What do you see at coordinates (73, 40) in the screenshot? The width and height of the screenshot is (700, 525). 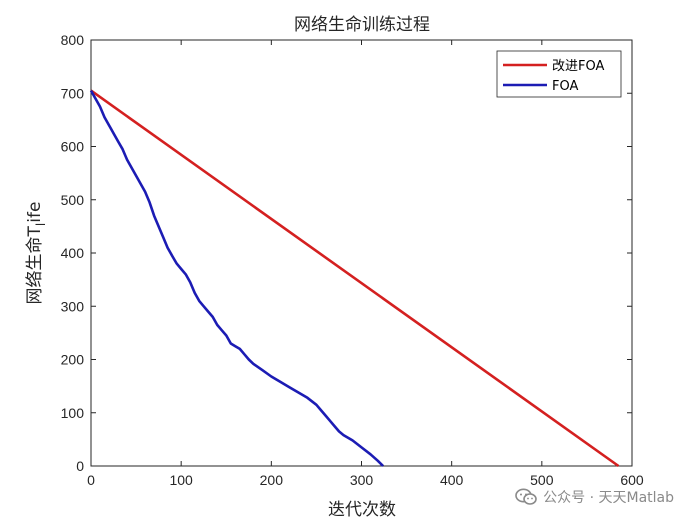 I see `y-tick-label: 800` at bounding box center [73, 40].